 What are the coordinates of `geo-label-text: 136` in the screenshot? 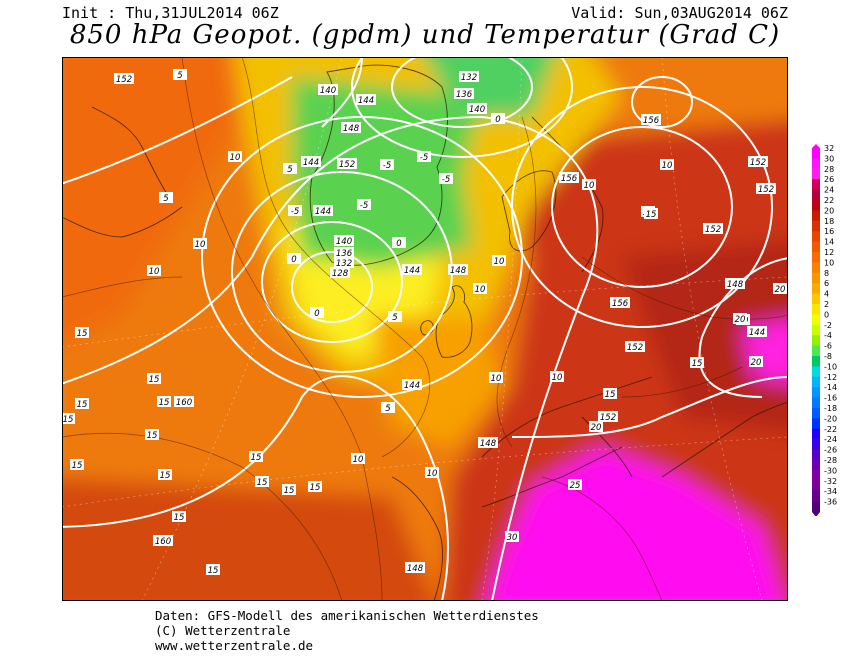 It's located at (464, 95).